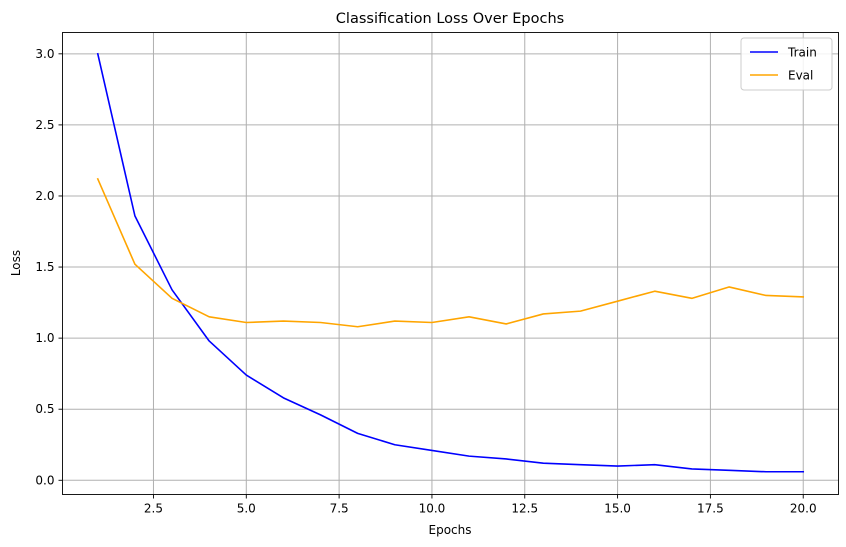 The width and height of the screenshot is (846, 547). I want to click on x-tick-label: 2.5, so click(153, 509).